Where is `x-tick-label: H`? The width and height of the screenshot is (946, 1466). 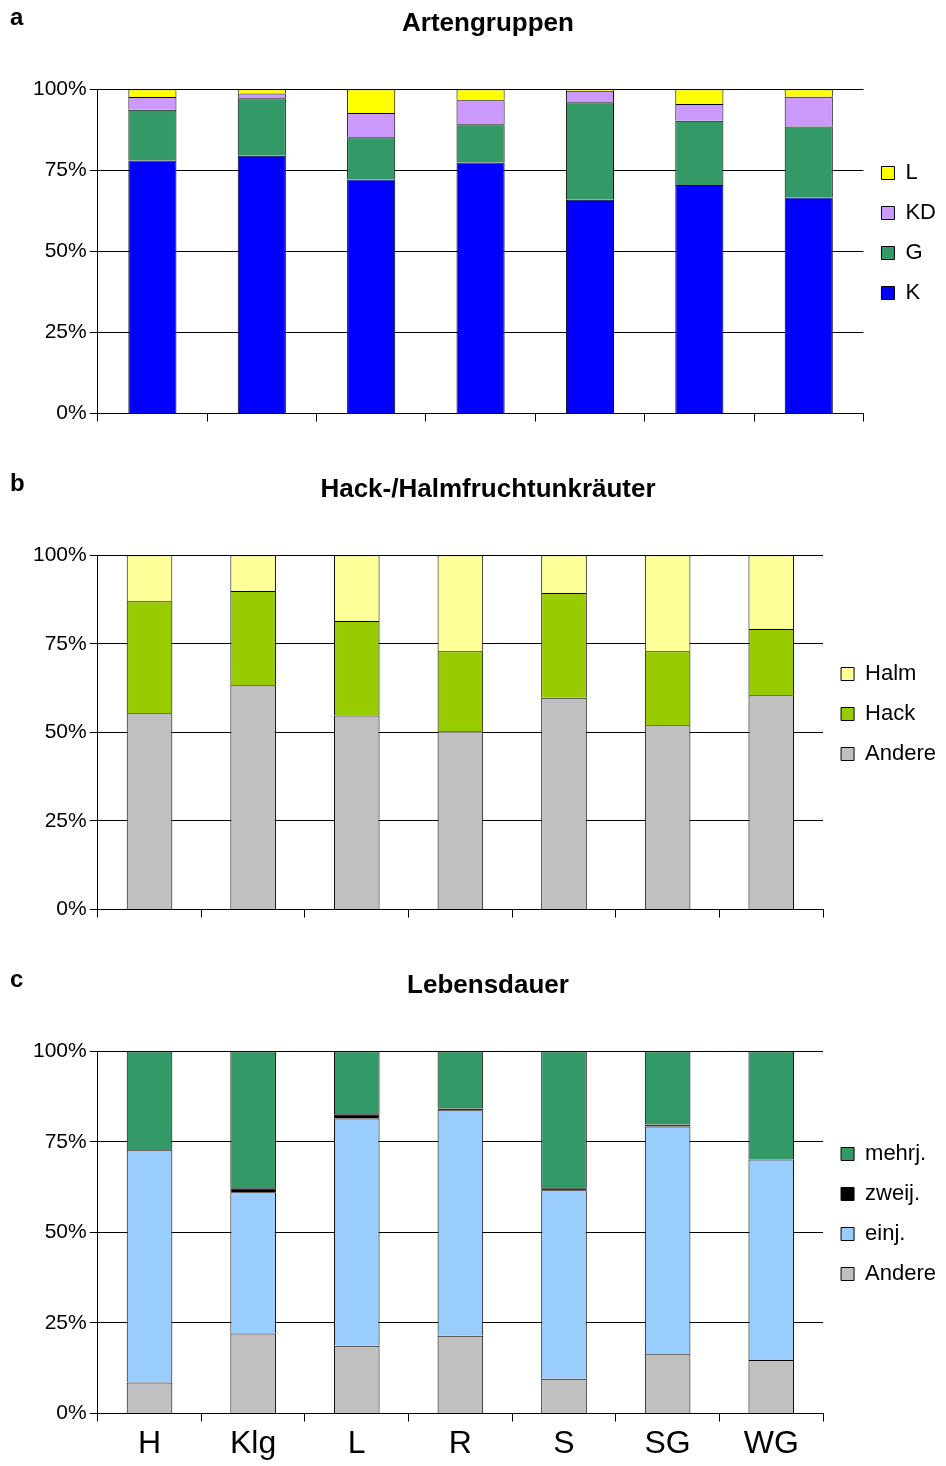 x-tick-label: H is located at coordinates (149, 1441).